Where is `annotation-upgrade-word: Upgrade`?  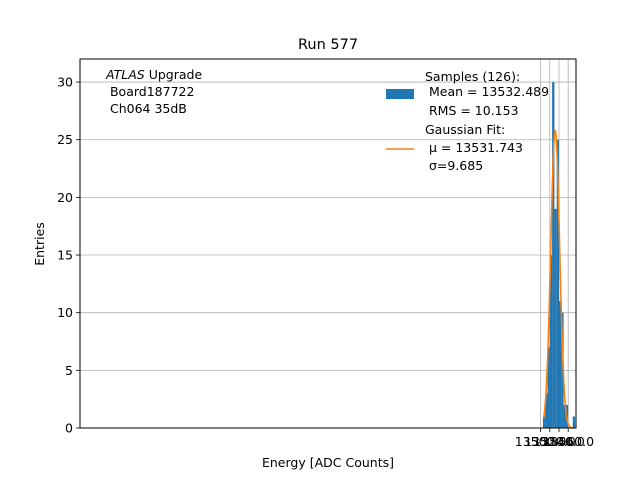 annotation-upgrade-word: Upgrade is located at coordinates (174, 74).